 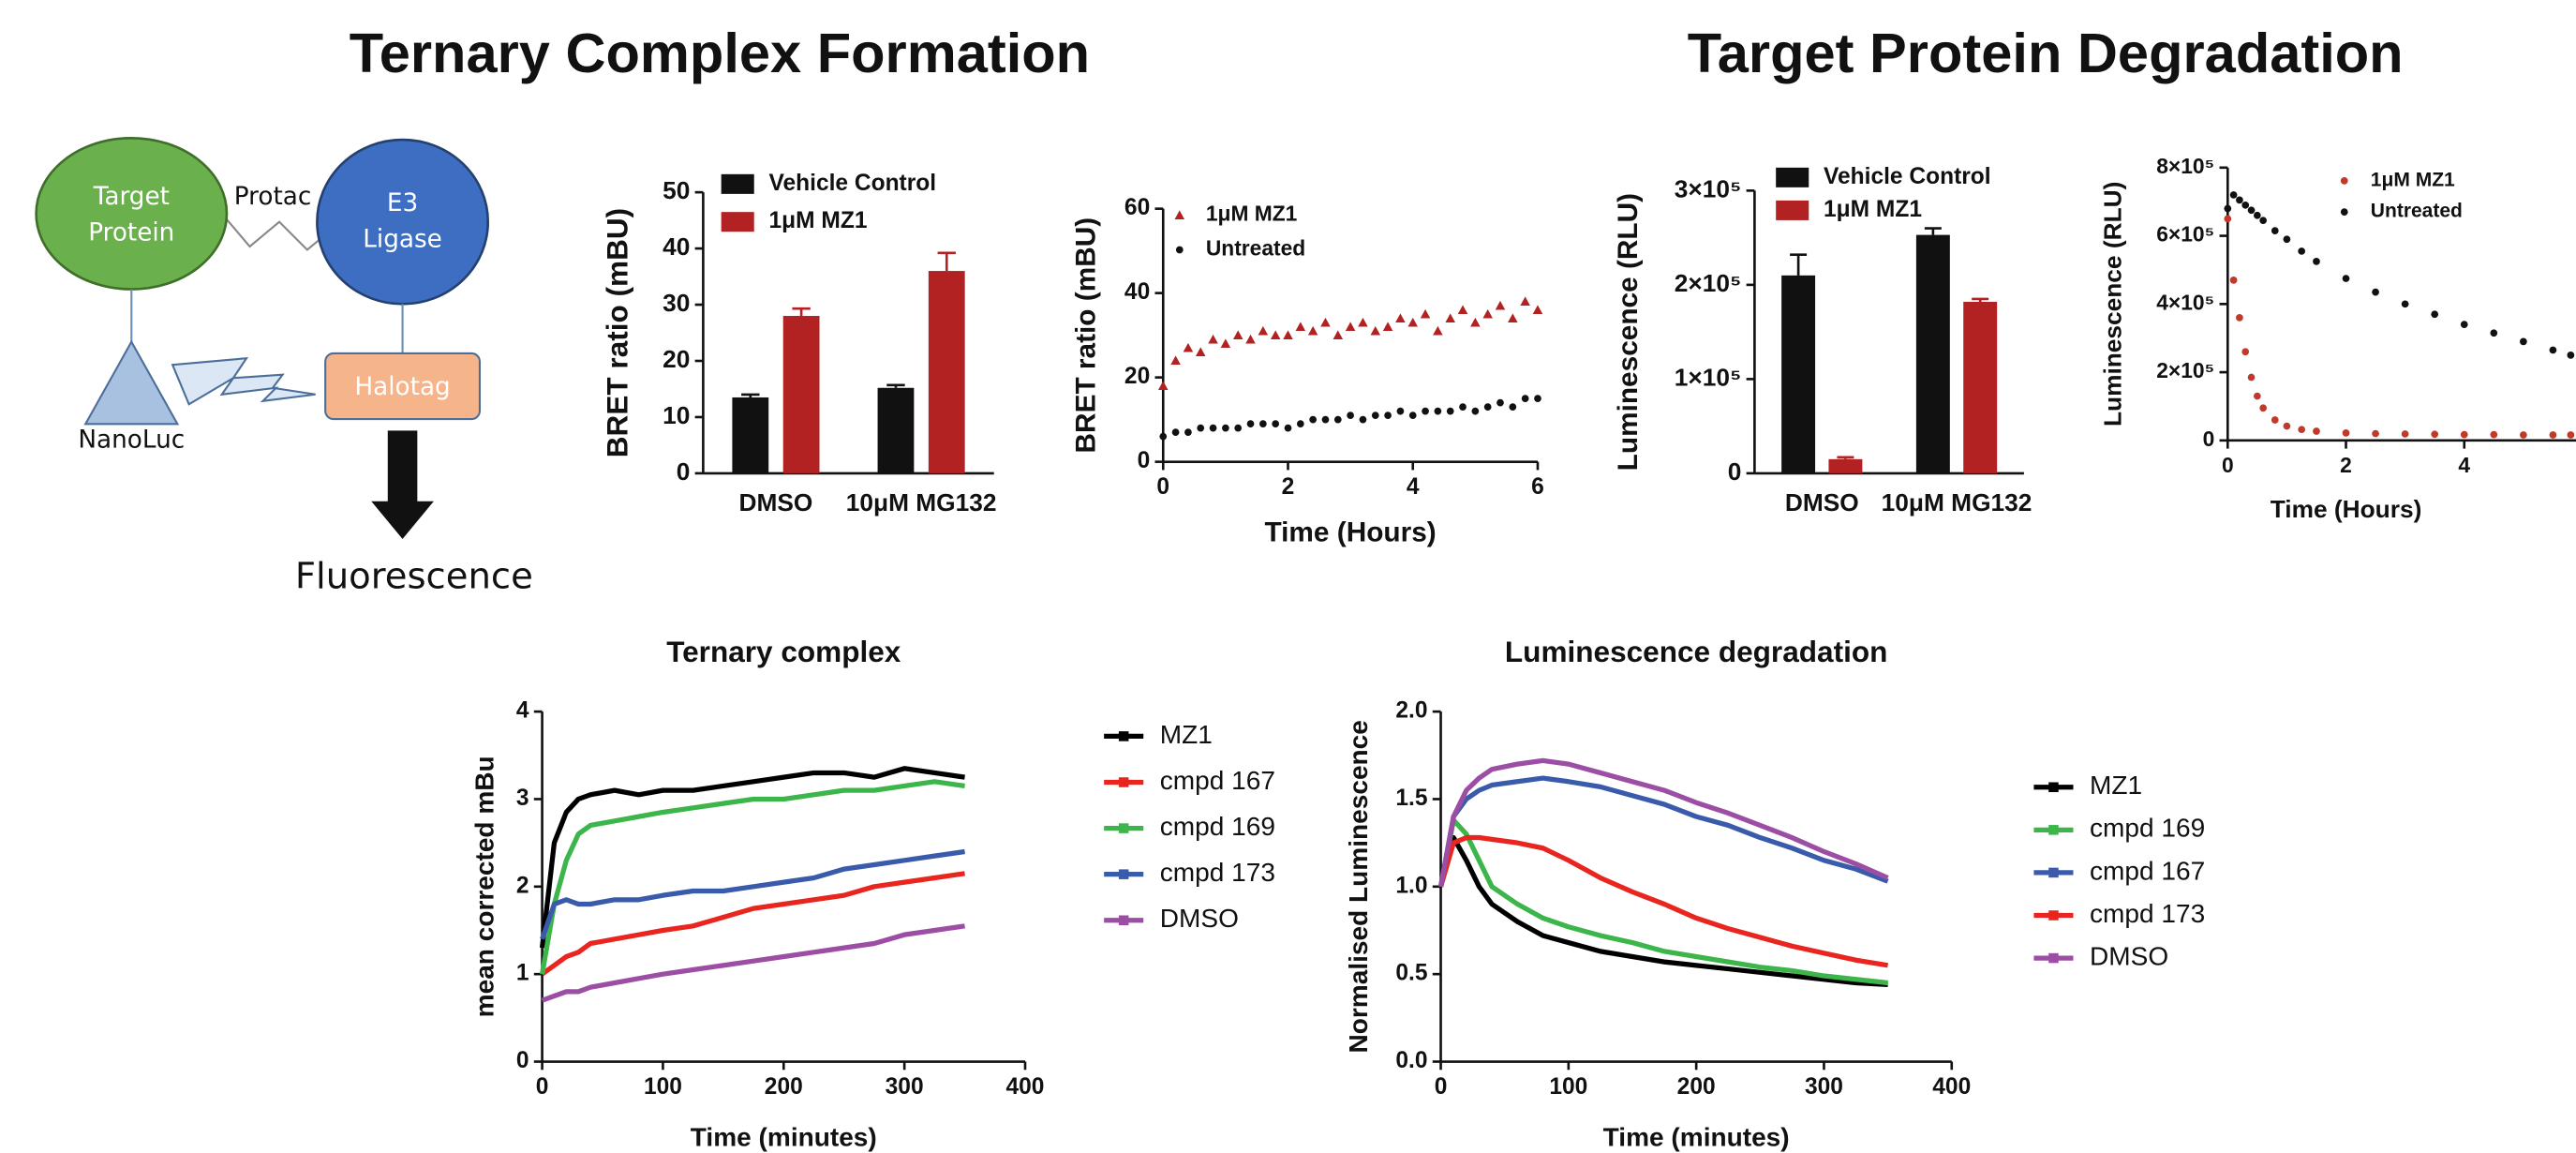 What do you see at coordinates (1708, 188) in the screenshot?
I see `y-tick-label: 3×10⁵` at bounding box center [1708, 188].